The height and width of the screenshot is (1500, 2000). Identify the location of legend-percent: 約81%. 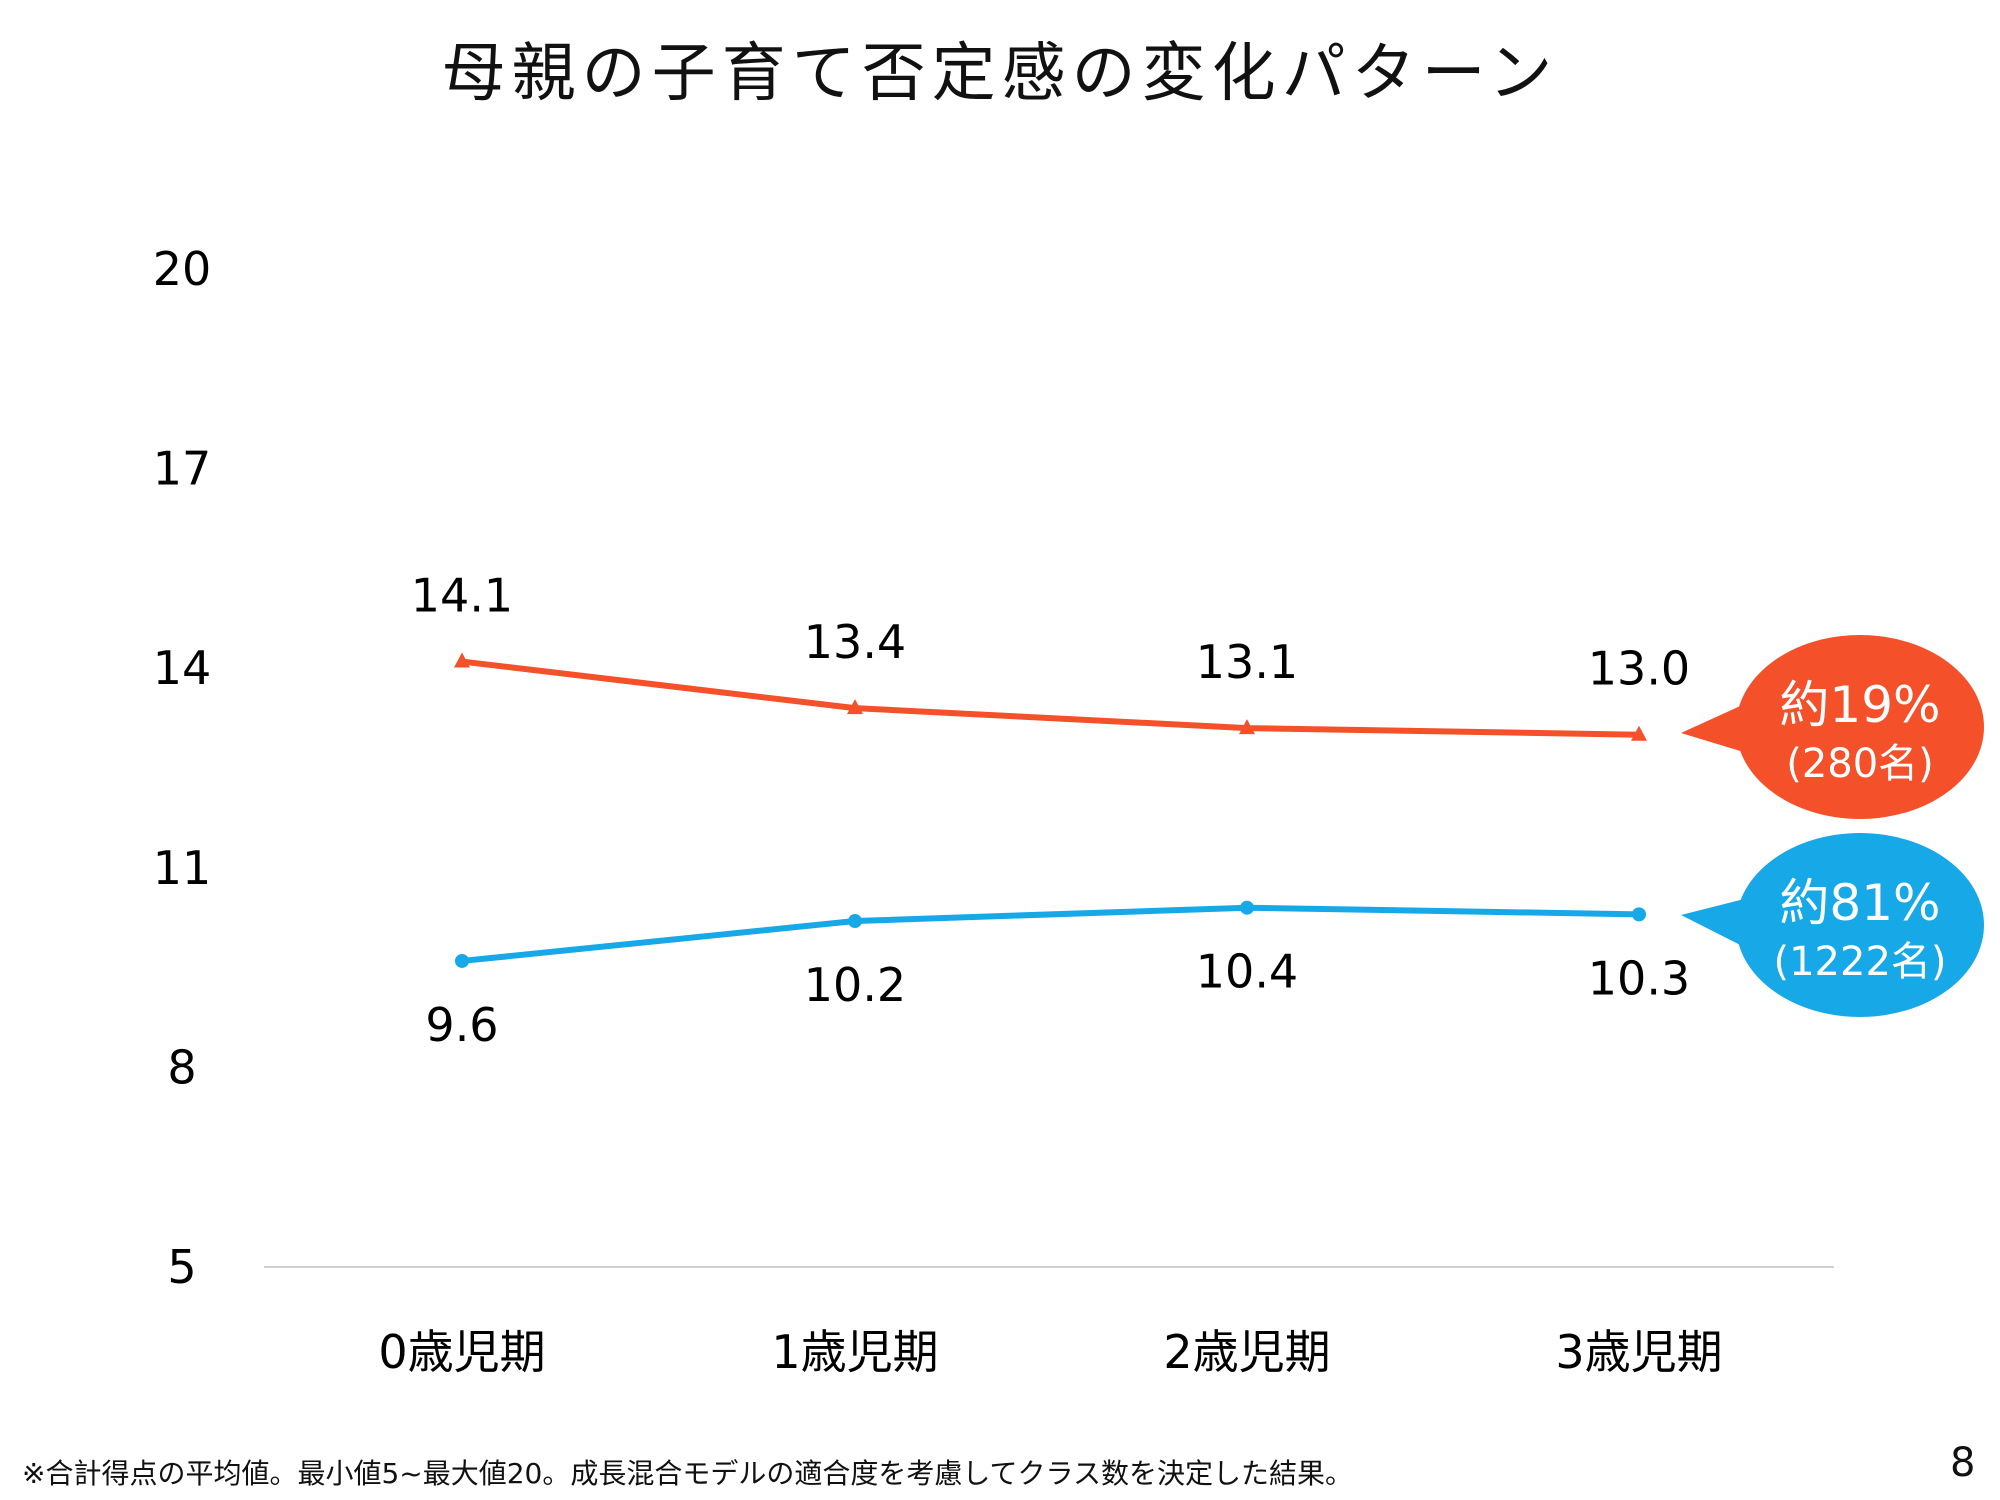
(1859, 903).